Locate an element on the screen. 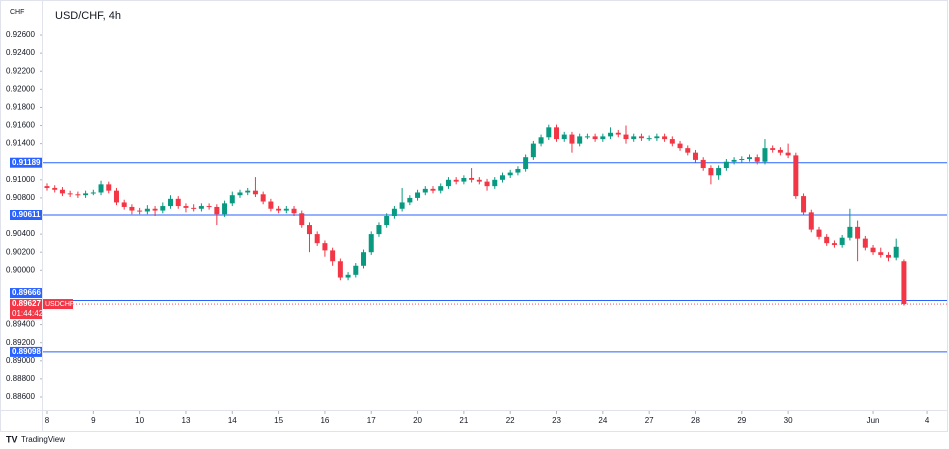  y-tick-label: 0.90200 is located at coordinates (20, 251).